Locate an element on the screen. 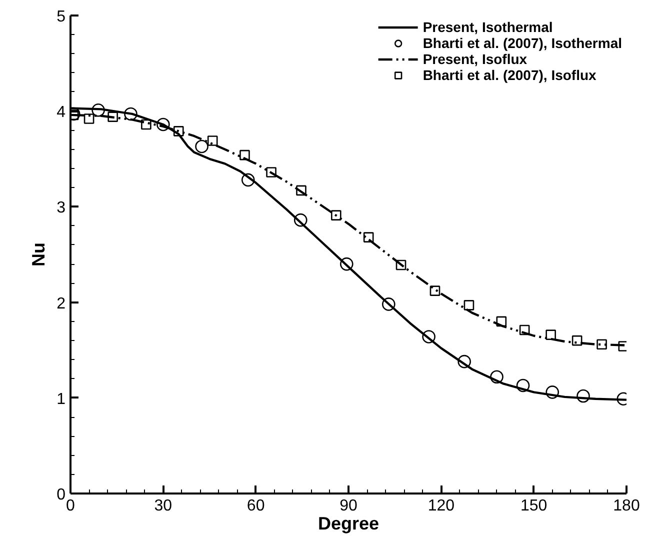 This screenshot has width=651, height=553. y-tick-label: 5 is located at coordinates (61, 17).